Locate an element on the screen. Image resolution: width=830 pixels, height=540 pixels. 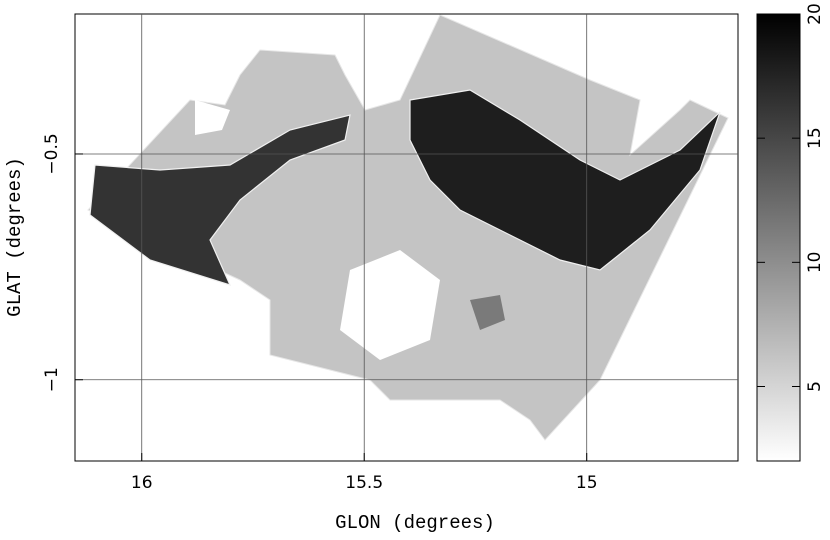
filament-right is located at coordinates (565, 180).